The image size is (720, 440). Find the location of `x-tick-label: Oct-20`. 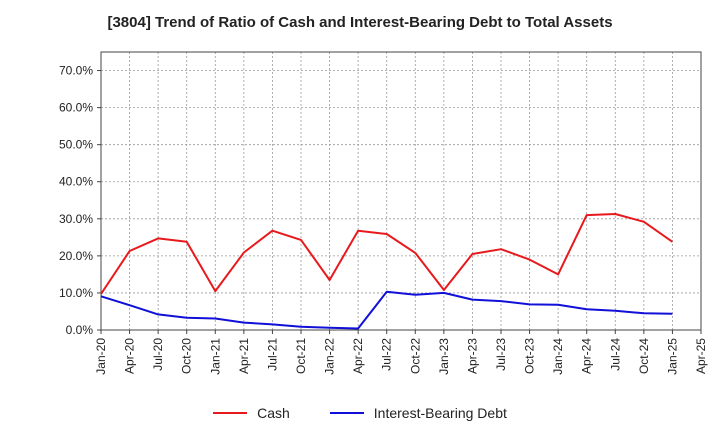

x-tick-label: Oct-20 is located at coordinates (187, 356).